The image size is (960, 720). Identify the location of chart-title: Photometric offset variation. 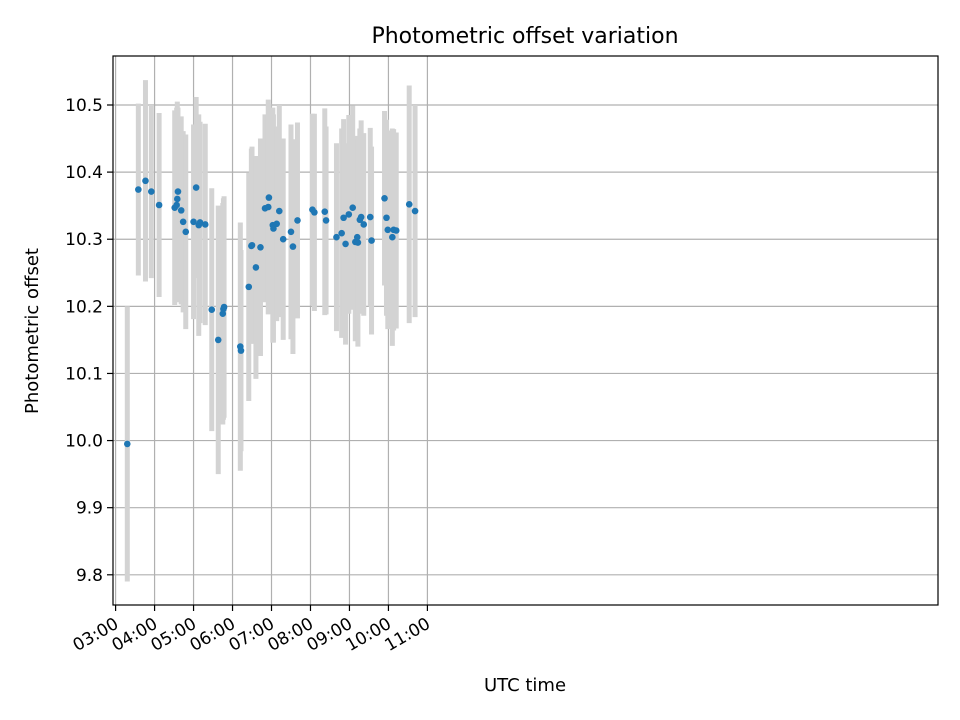
(524, 36).